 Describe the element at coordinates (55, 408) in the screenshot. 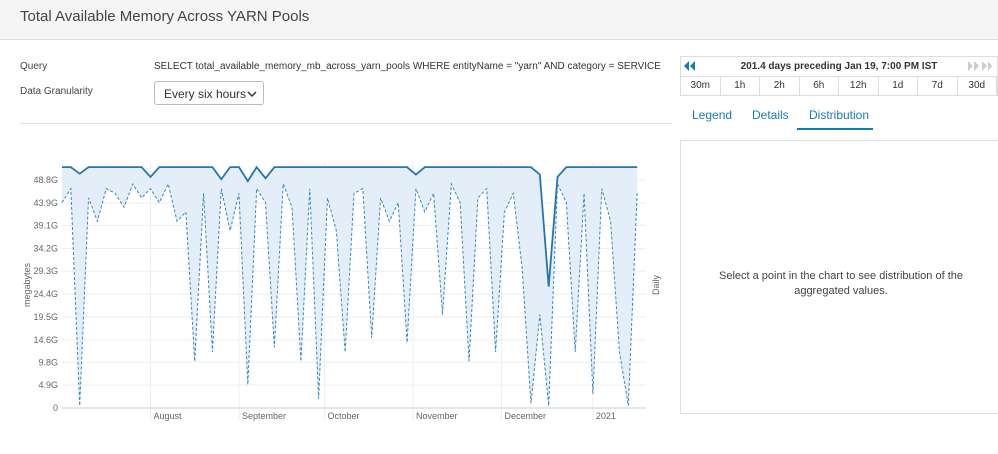

I see `y-tick-label: 0` at that location.